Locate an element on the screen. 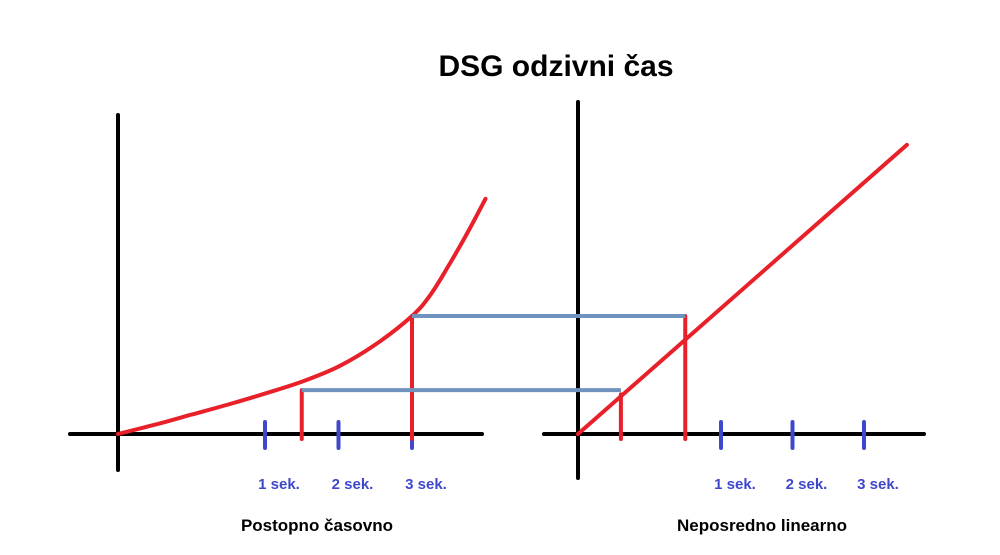 The height and width of the screenshot is (555, 1000). left-chart-caption: Postopno časovno is located at coordinates (317, 525).